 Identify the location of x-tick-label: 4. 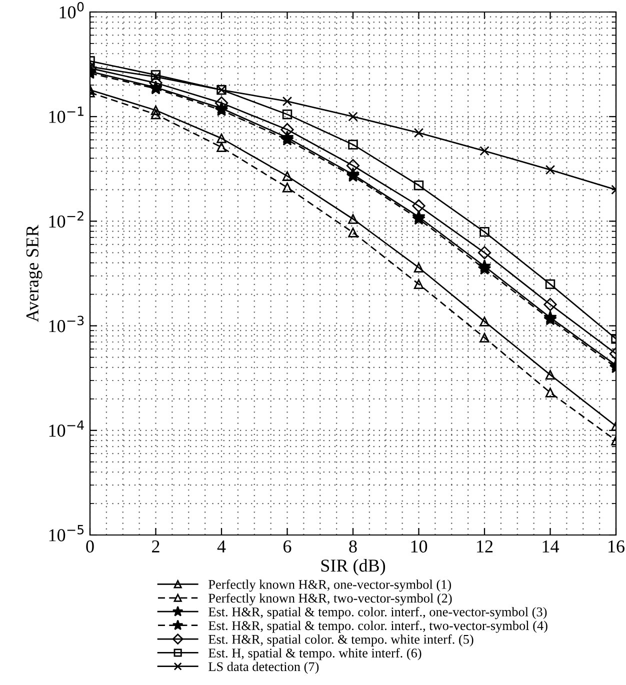
(221, 546).